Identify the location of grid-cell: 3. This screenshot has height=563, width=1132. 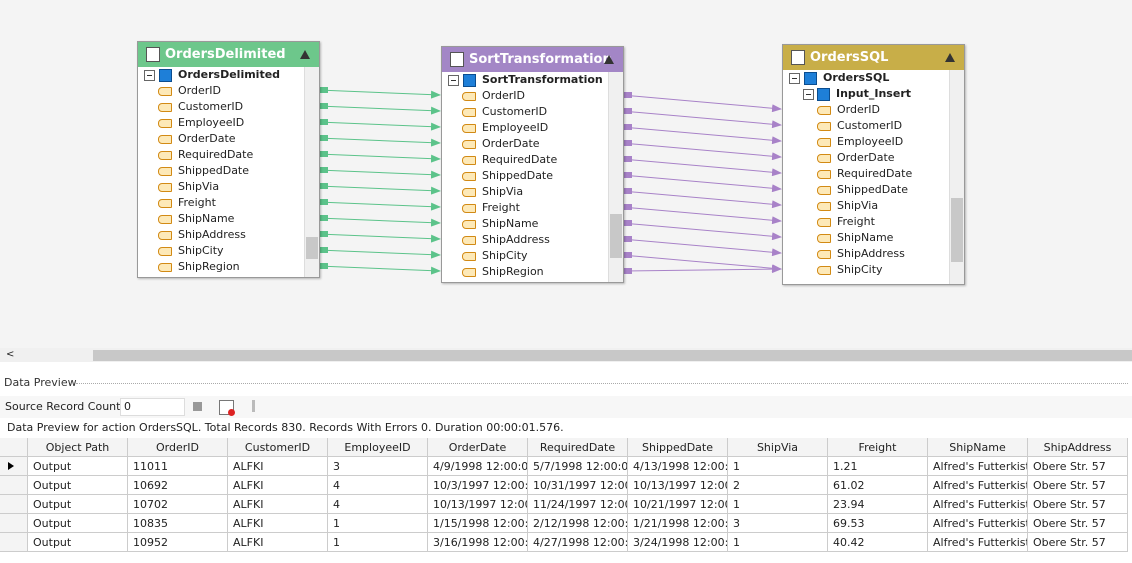
(778, 523).